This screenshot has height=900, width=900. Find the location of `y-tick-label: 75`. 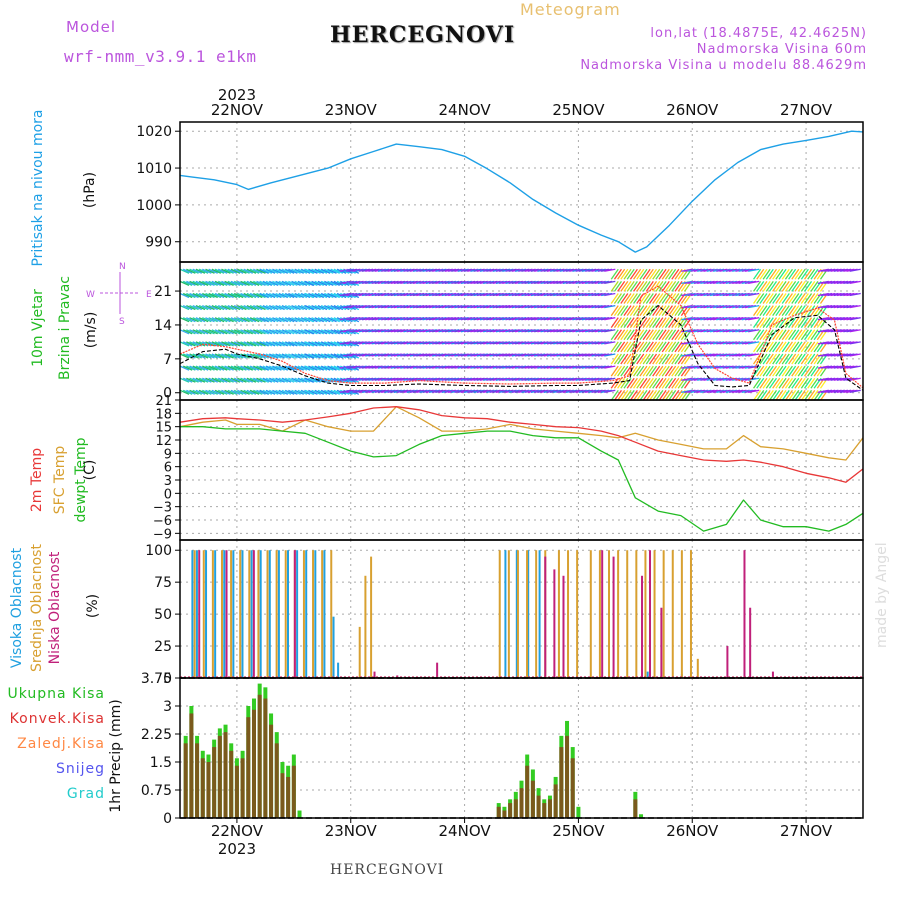

y-tick-label: 75 is located at coordinates (163, 583).